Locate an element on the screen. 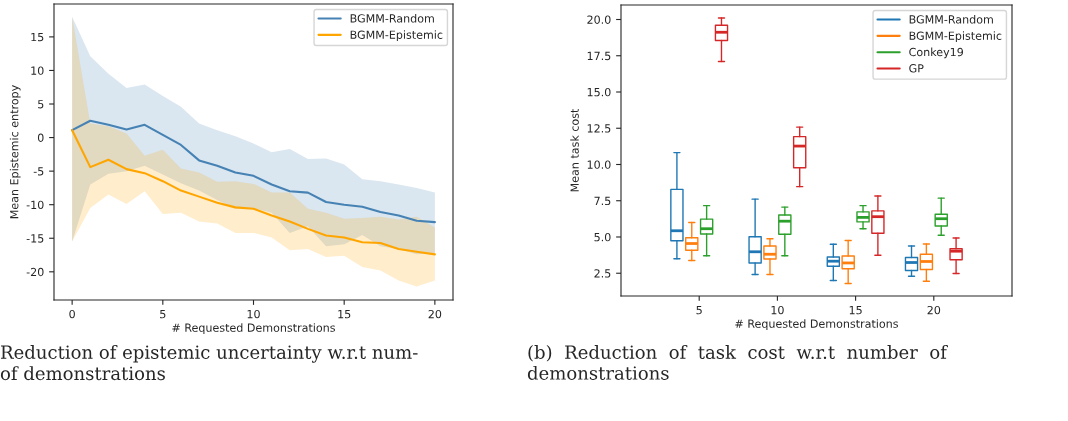 The image size is (1068, 421). y-tick-label: 2.5 is located at coordinates (602, 273).